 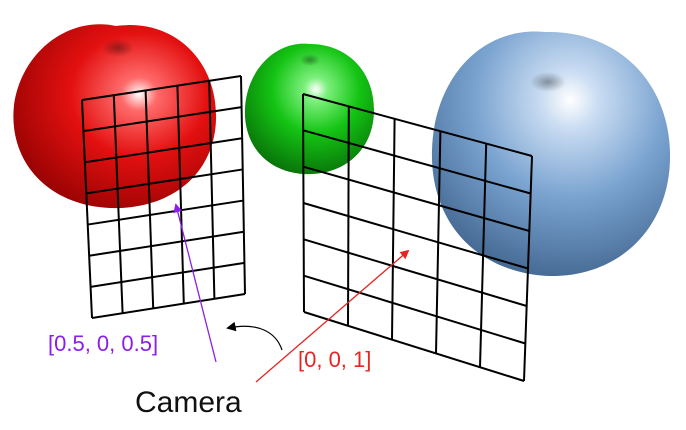 I want to click on right-ray-arrow, so click(x=332, y=316).